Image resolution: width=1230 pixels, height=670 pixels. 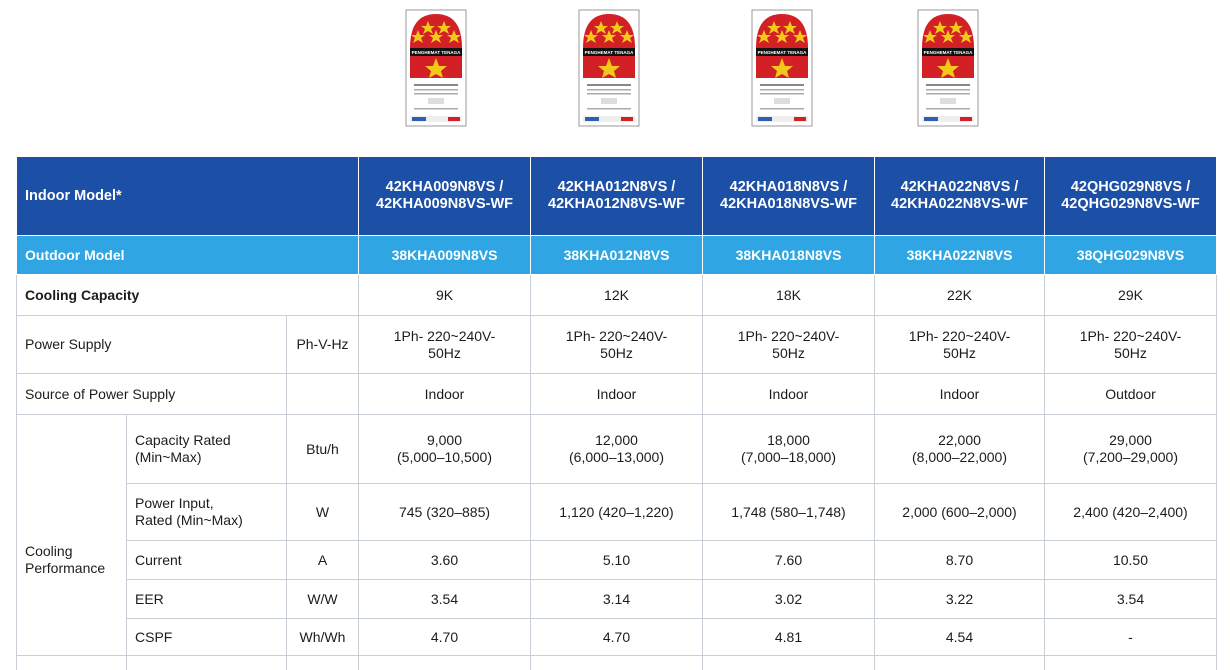 What do you see at coordinates (789, 196) in the screenshot?
I see `indoor-model-cell: 42KHA018N8VS / 42KHA018N8VS-WF` at bounding box center [789, 196].